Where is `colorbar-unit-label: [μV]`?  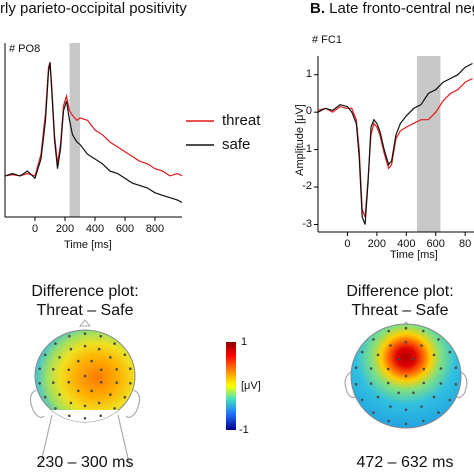
colorbar-unit-label: [μV] is located at coordinates (251, 386).